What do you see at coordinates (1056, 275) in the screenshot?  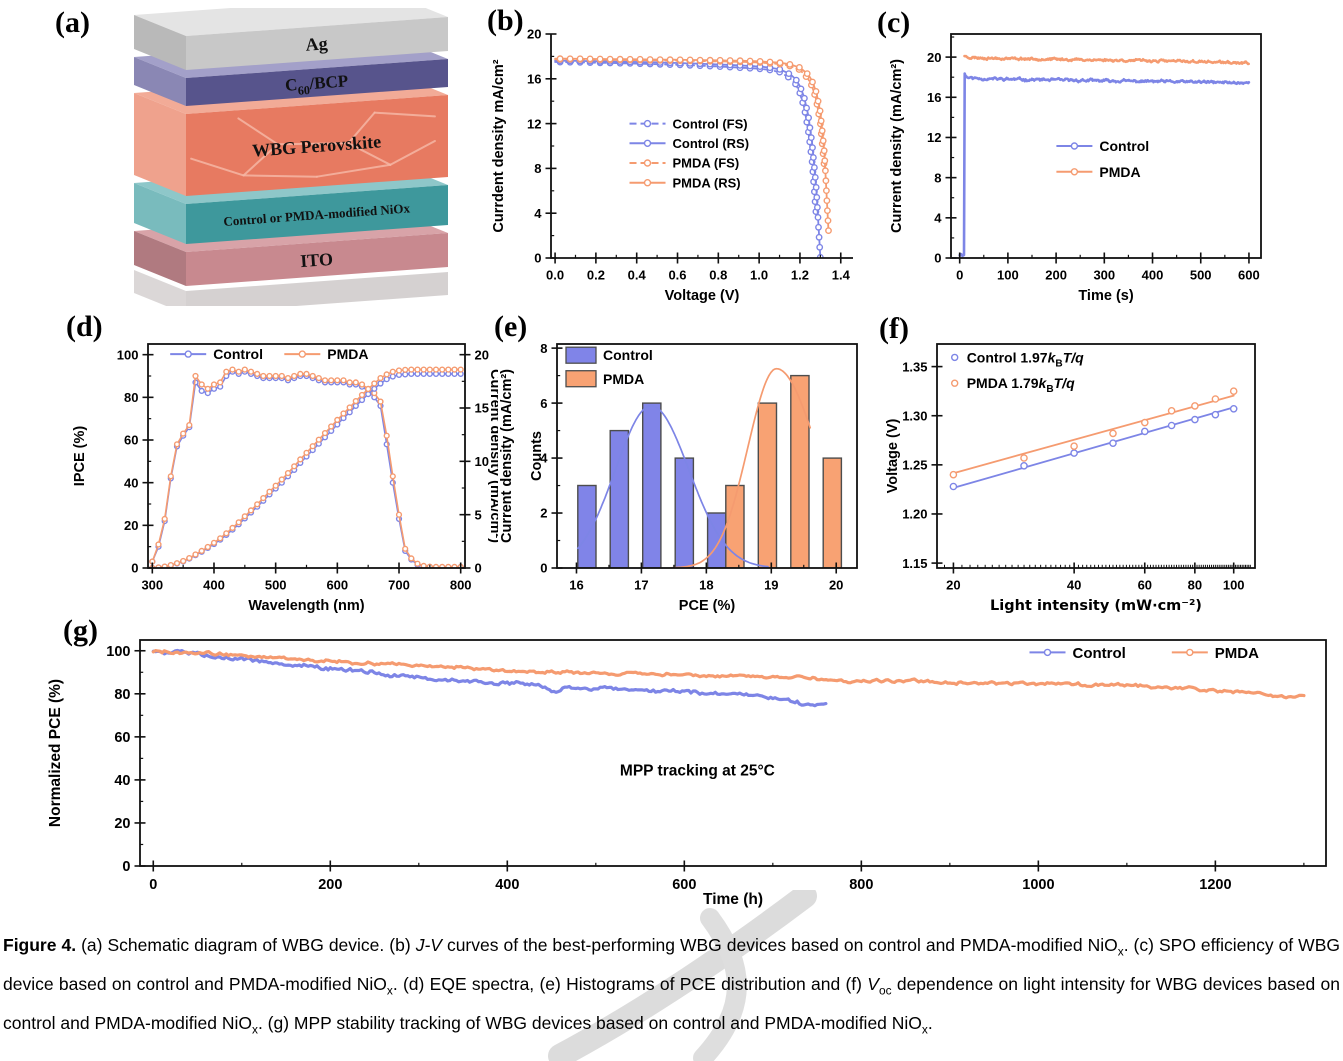 I see `svg-text: 200` at bounding box center [1056, 275].